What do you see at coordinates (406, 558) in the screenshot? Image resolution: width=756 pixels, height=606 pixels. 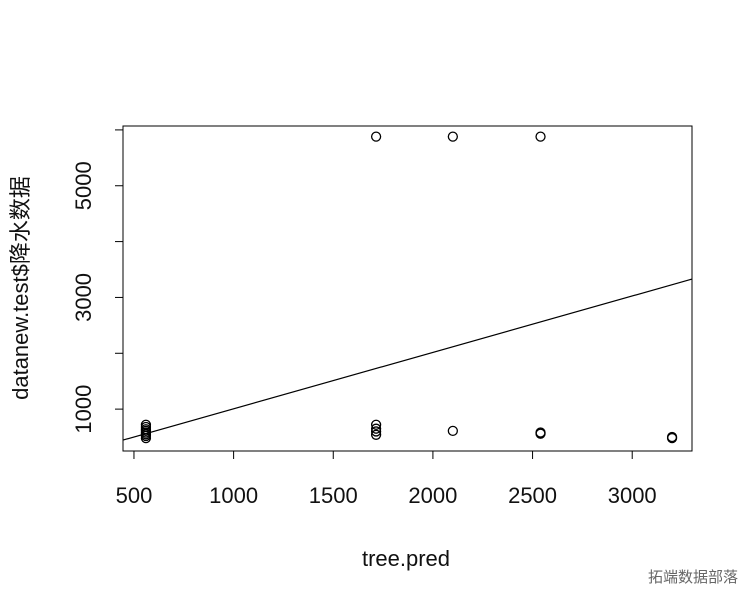 I see `x-axis-label: tree.pred` at bounding box center [406, 558].